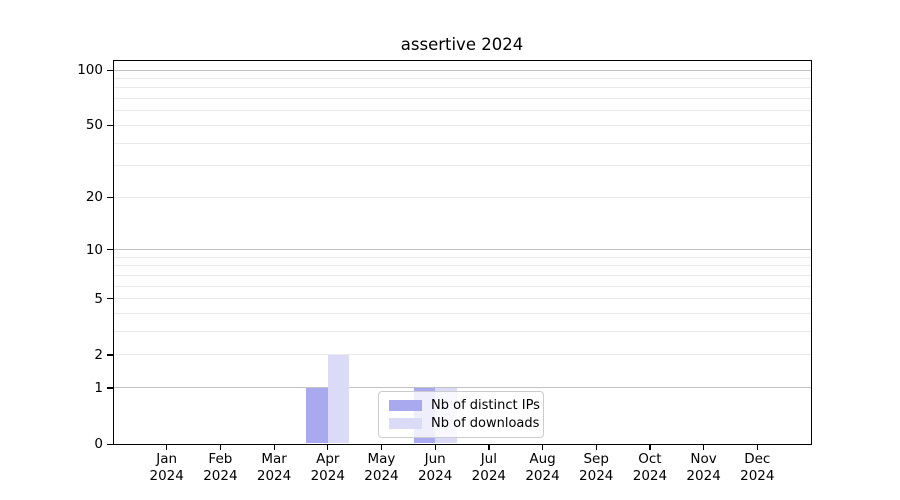 The image size is (900, 500). What do you see at coordinates (338, 398) in the screenshot?
I see `bar-downloads-apr` at bounding box center [338, 398].